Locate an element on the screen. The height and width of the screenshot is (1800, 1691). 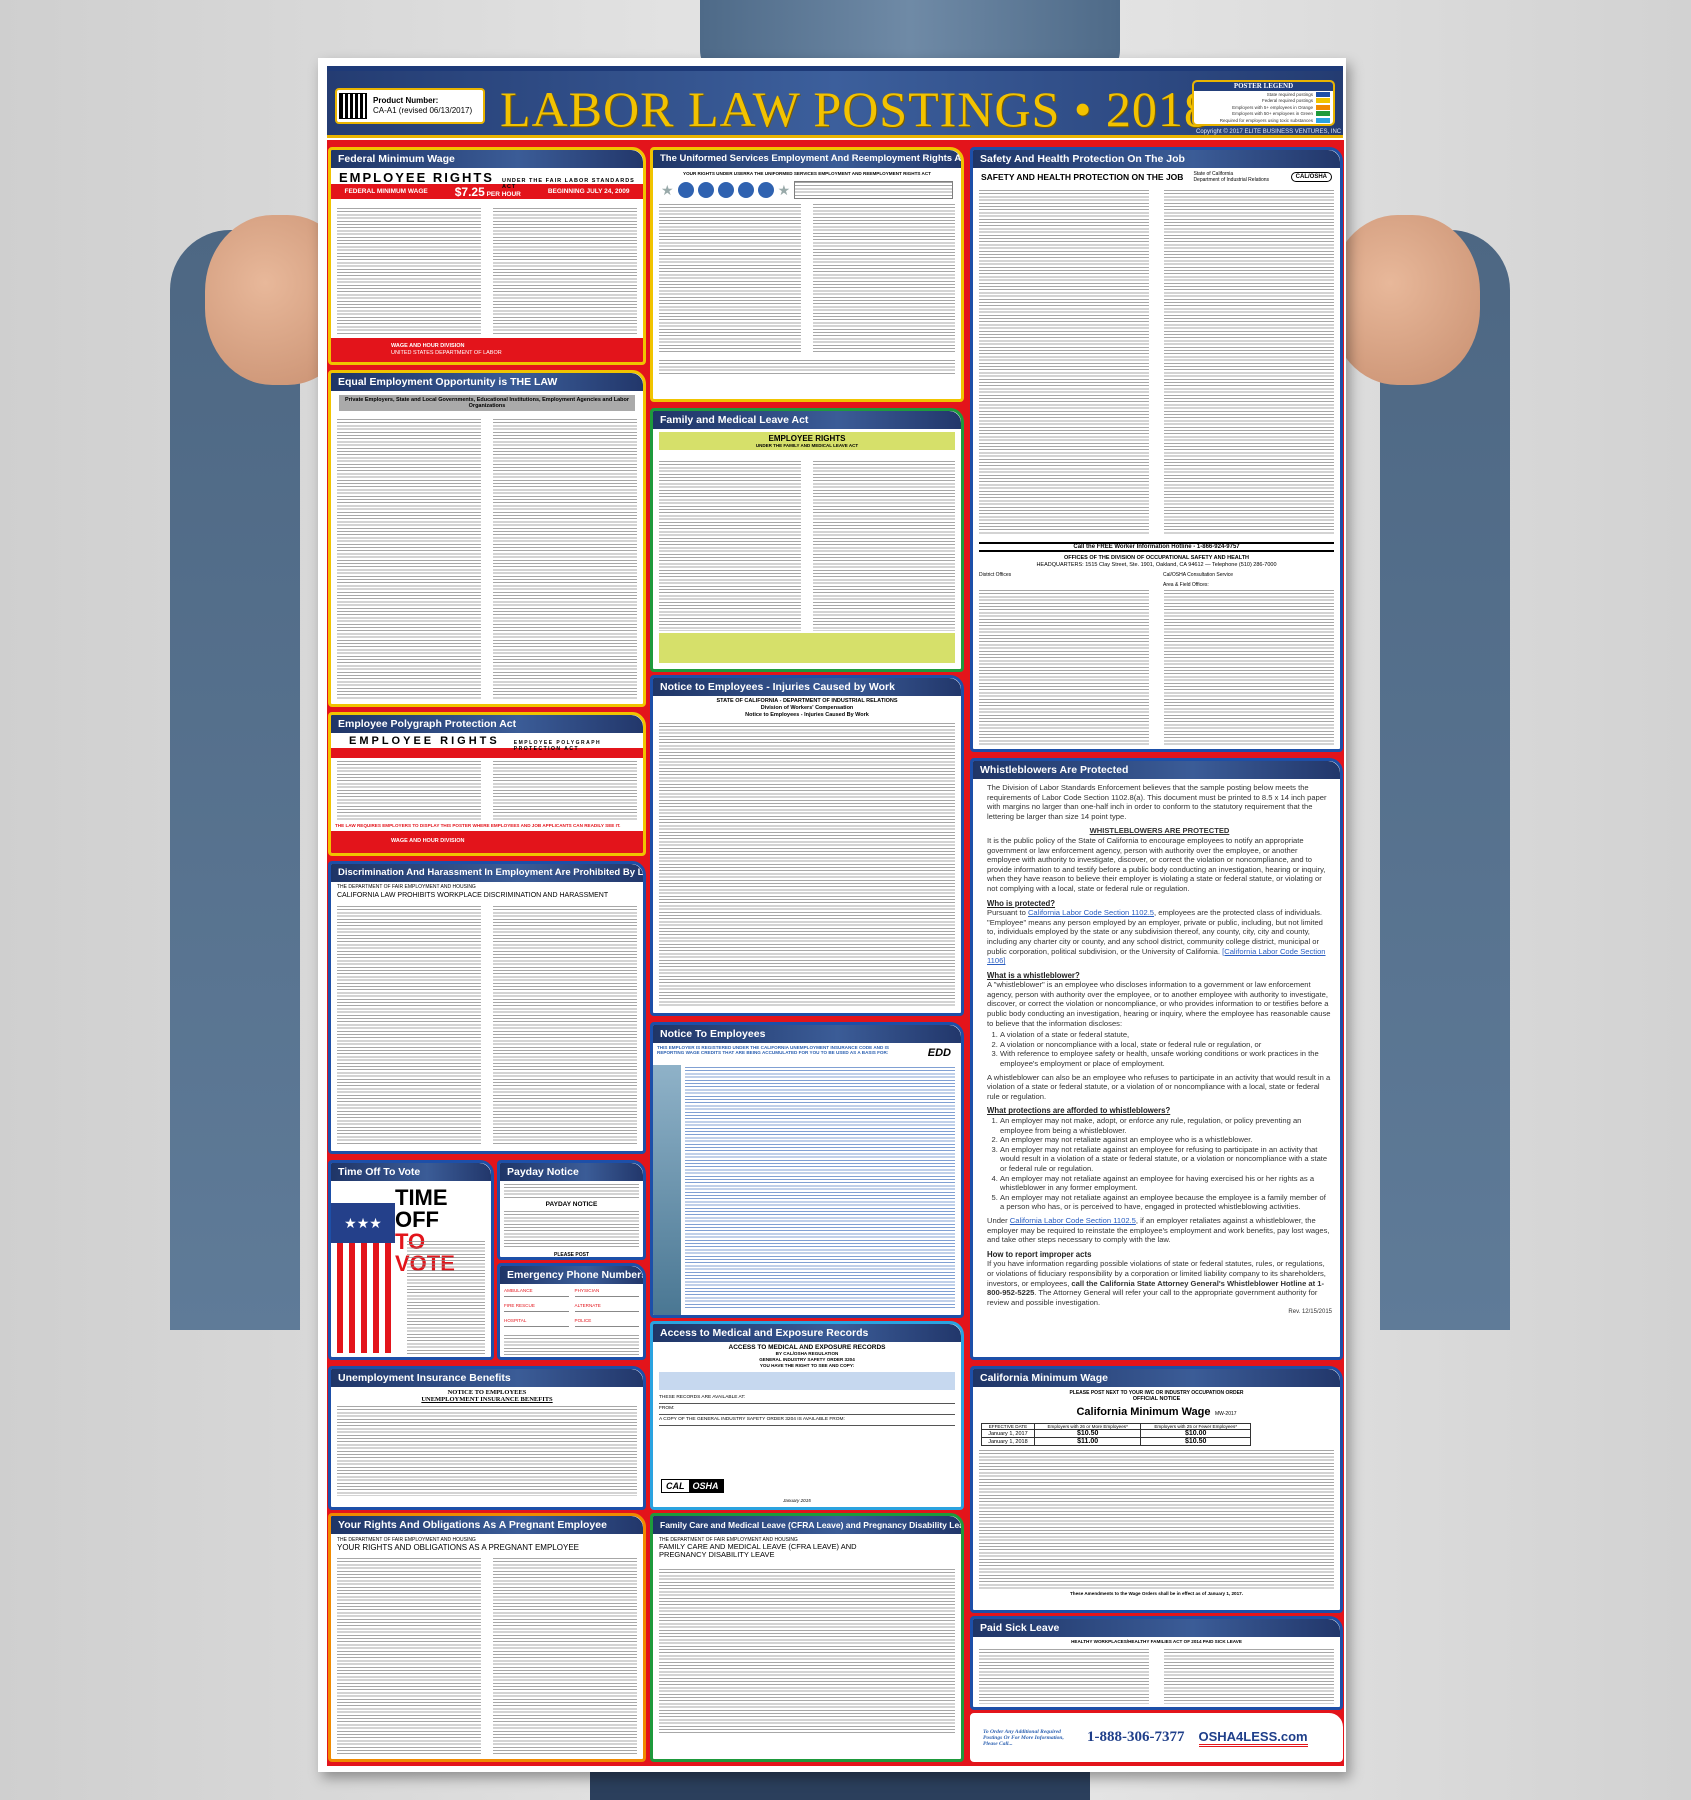
emergency-field: FIRE RESCUE is located at coordinates (536, 1307).